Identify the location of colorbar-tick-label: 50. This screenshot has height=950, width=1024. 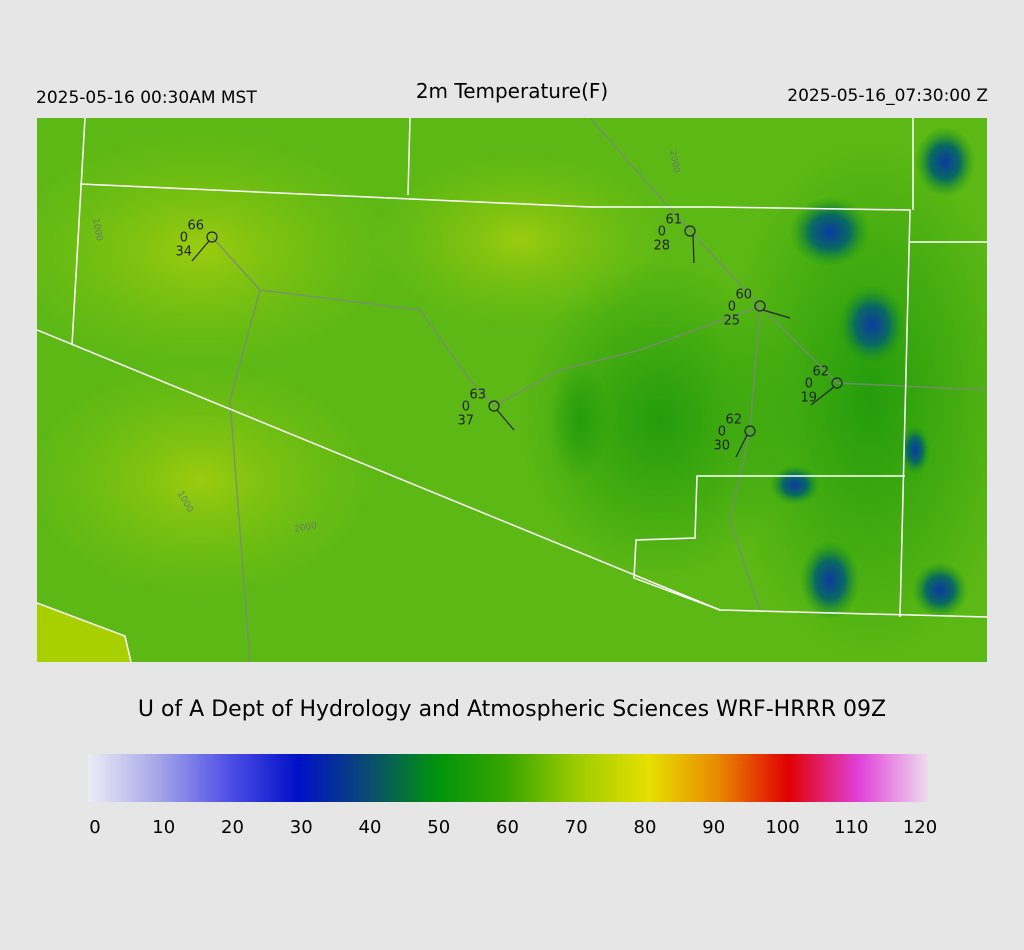
(438, 827).